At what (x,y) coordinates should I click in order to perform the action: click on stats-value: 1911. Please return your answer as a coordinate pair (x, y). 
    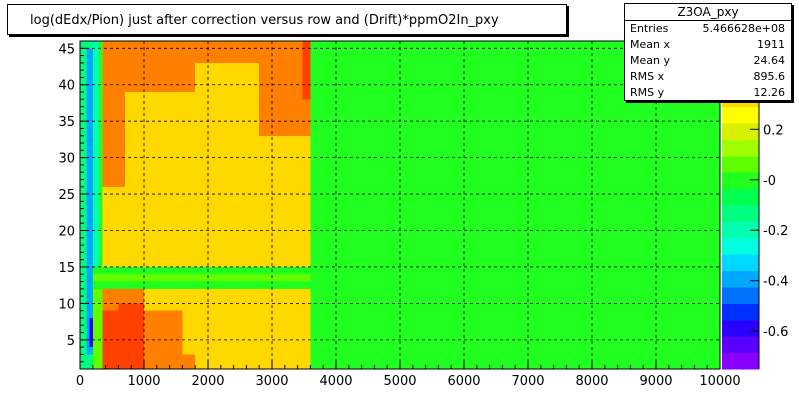
    Looking at the image, I should click on (771, 44).